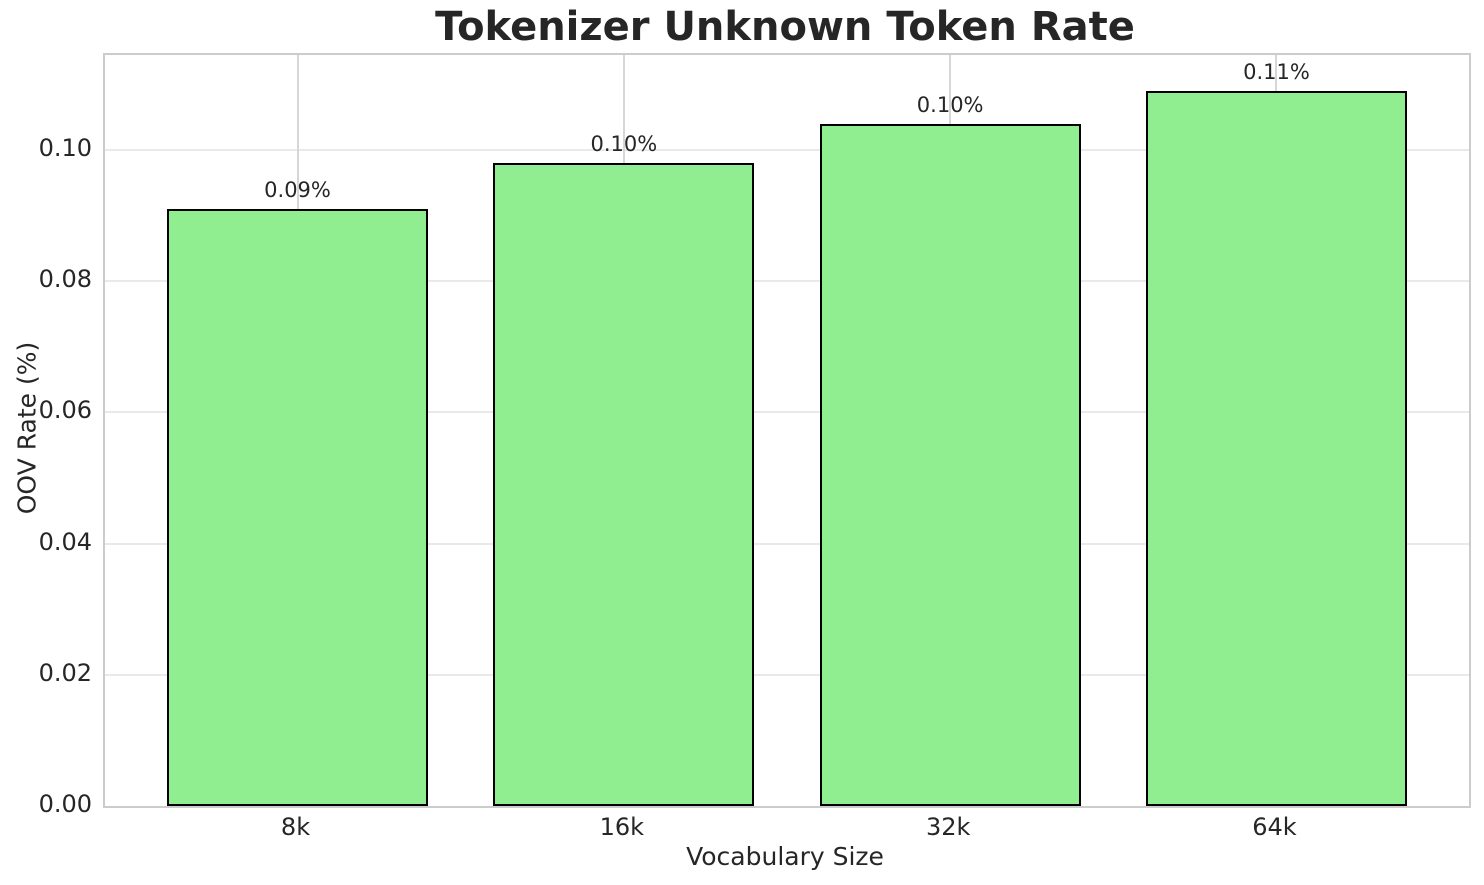  What do you see at coordinates (65, 672) in the screenshot?
I see `y-tick-label: 0.02` at bounding box center [65, 672].